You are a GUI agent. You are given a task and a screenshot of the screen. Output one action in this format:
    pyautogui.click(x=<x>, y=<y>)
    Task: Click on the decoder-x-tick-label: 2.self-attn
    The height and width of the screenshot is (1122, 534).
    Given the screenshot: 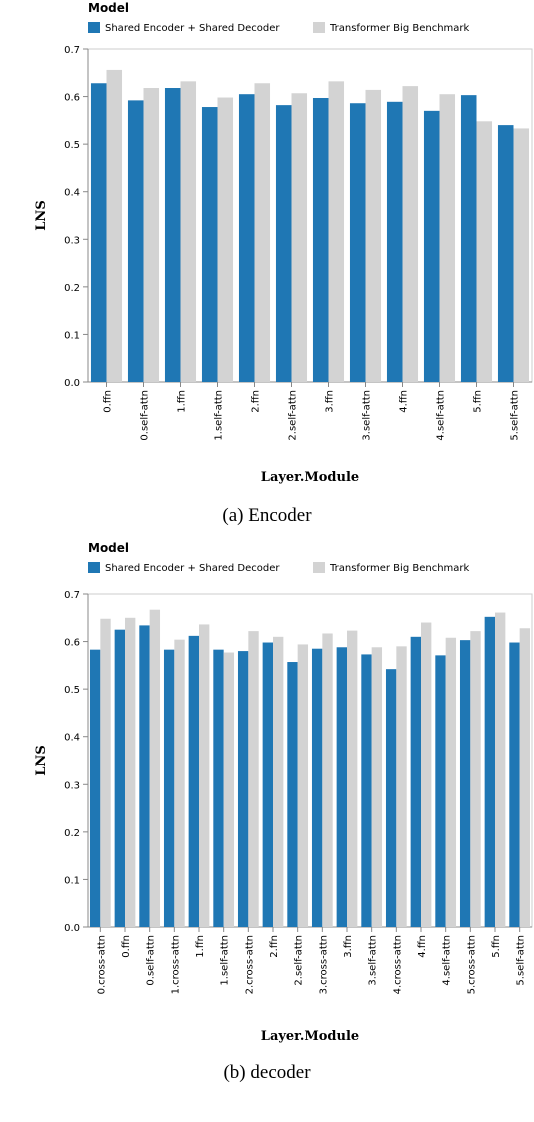 What is the action you would take?
    pyautogui.click(x=299, y=960)
    